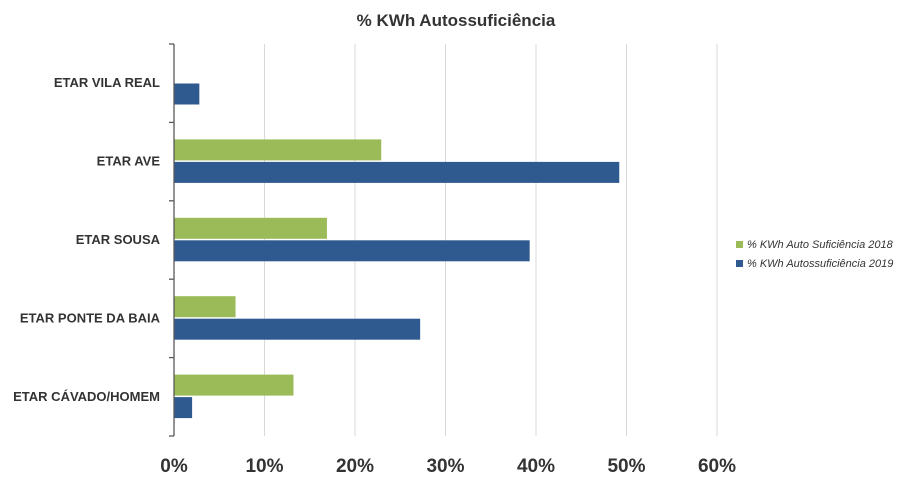  Describe the element at coordinates (445, 466) in the screenshot. I see `x-tick-label: 30%` at that location.